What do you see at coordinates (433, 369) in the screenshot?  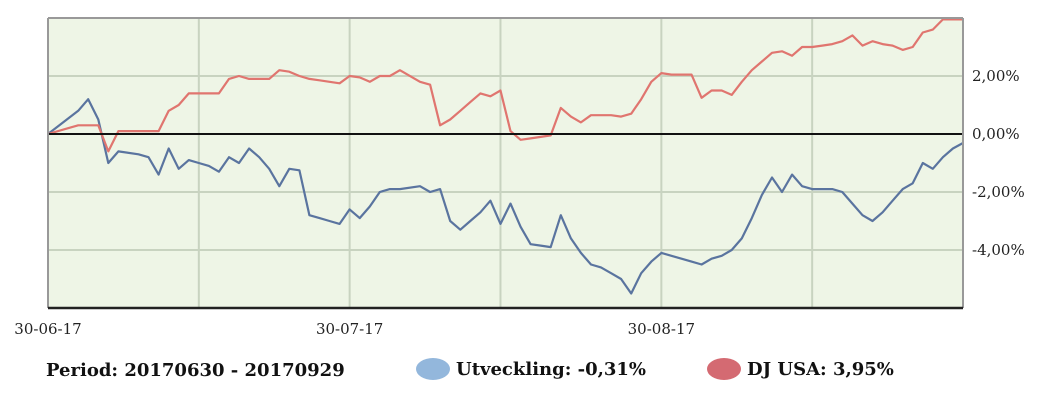 I see `legend-swatch-utveckling` at bounding box center [433, 369].